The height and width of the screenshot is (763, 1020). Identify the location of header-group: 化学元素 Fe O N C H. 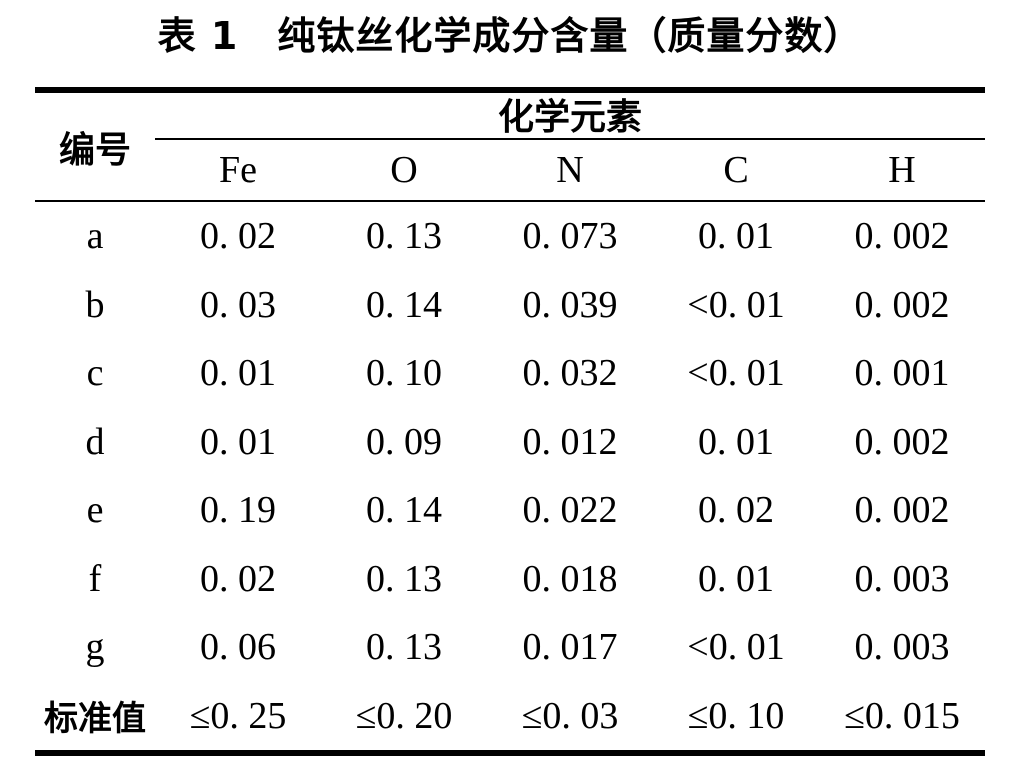
(570, 146).